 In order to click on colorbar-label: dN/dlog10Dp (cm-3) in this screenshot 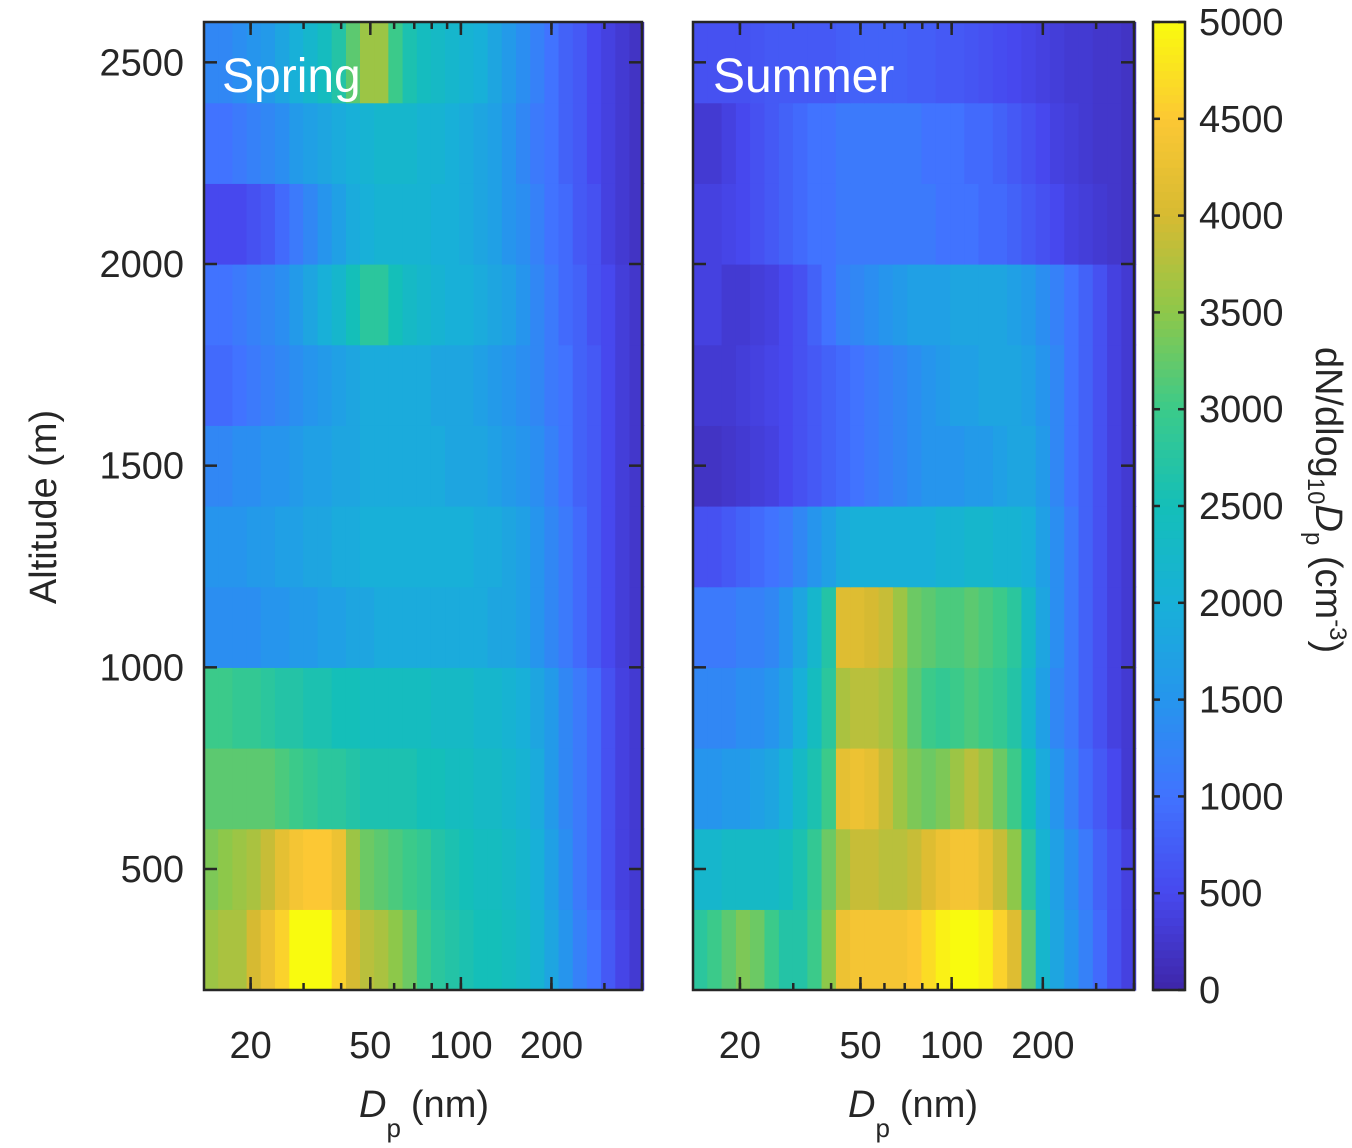, I will do `click(1325, 500)`.